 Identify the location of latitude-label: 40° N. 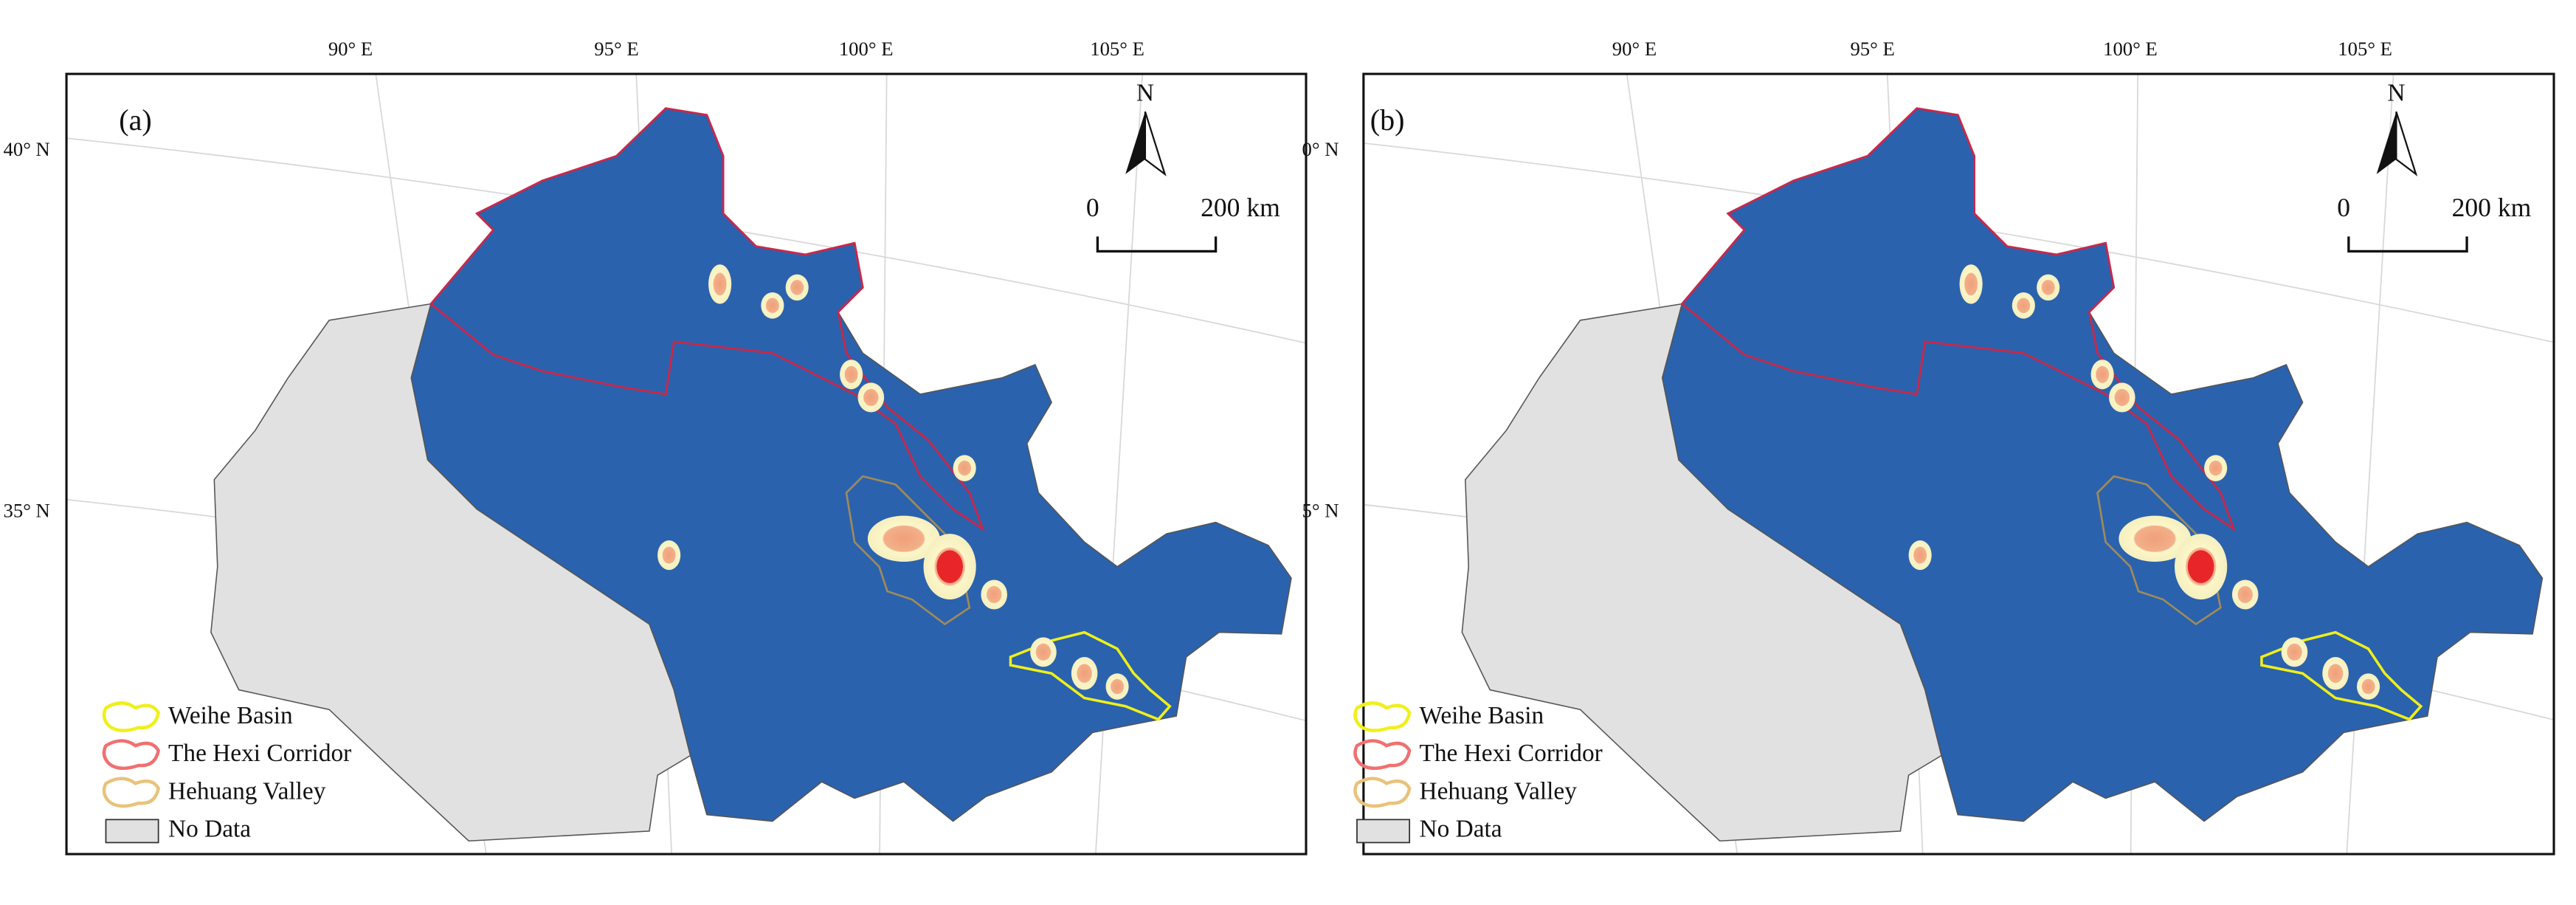
(27, 149).